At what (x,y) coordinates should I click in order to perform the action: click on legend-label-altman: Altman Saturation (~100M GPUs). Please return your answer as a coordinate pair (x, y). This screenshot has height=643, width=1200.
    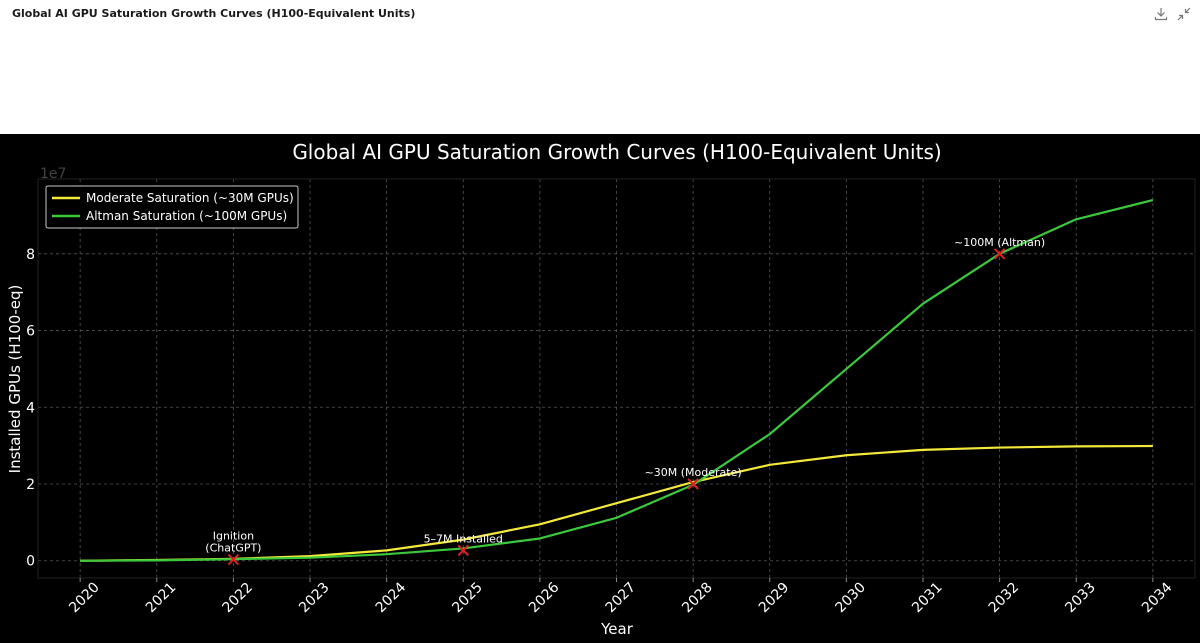
    Looking at the image, I should click on (186, 216).